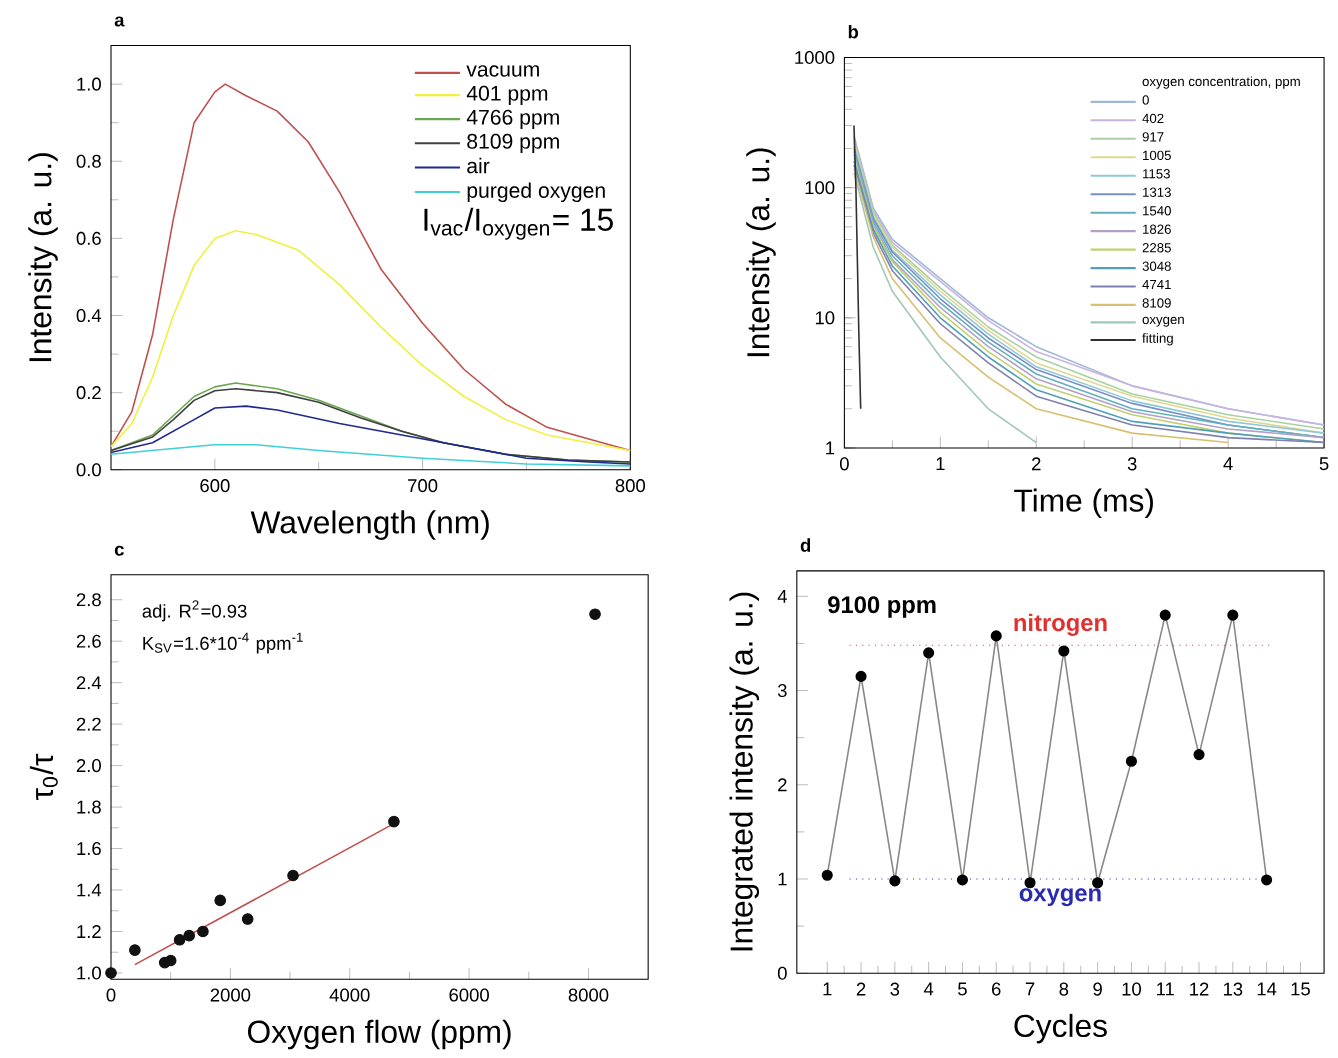 Image resolution: width=1338 pixels, height=1058 pixels. Describe the element at coordinates (815, 57) in the screenshot. I see `y-tick-label: 1000` at that location.